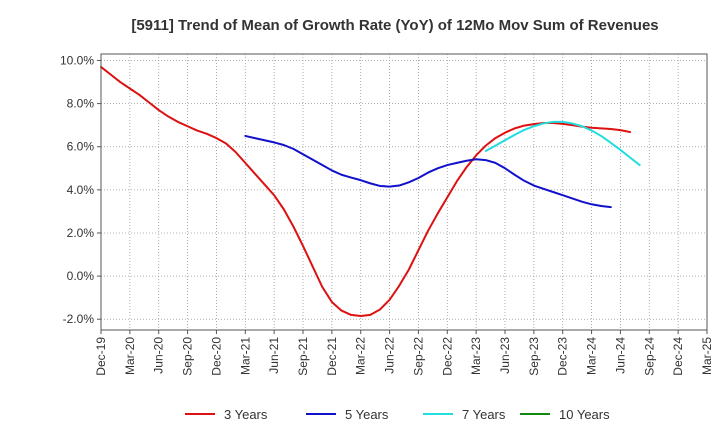 The width and height of the screenshot is (720, 440). What do you see at coordinates (81, 147) in the screenshot?
I see `y-tick-label: 6.0%` at bounding box center [81, 147].